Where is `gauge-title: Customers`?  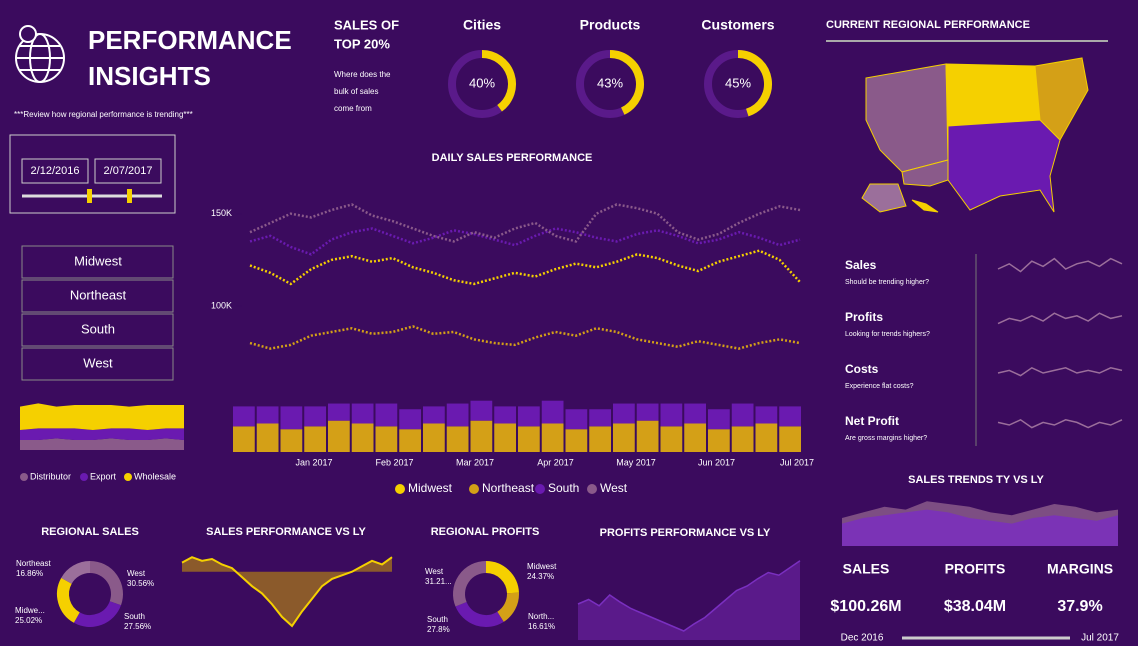 gauge-title: Customers is located at coordinates (737, 25).